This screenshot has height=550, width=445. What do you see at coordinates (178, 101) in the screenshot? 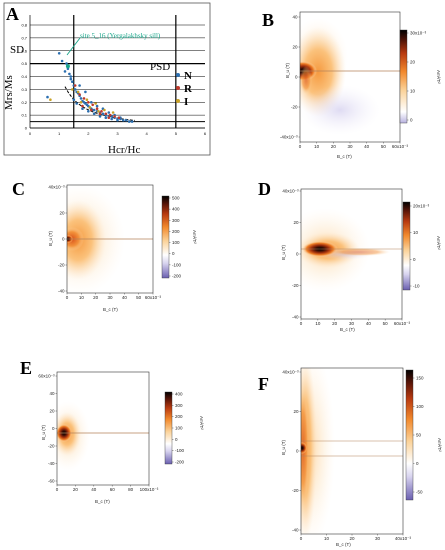
I see `legend-i-marker` at bounding box center [178, 101].